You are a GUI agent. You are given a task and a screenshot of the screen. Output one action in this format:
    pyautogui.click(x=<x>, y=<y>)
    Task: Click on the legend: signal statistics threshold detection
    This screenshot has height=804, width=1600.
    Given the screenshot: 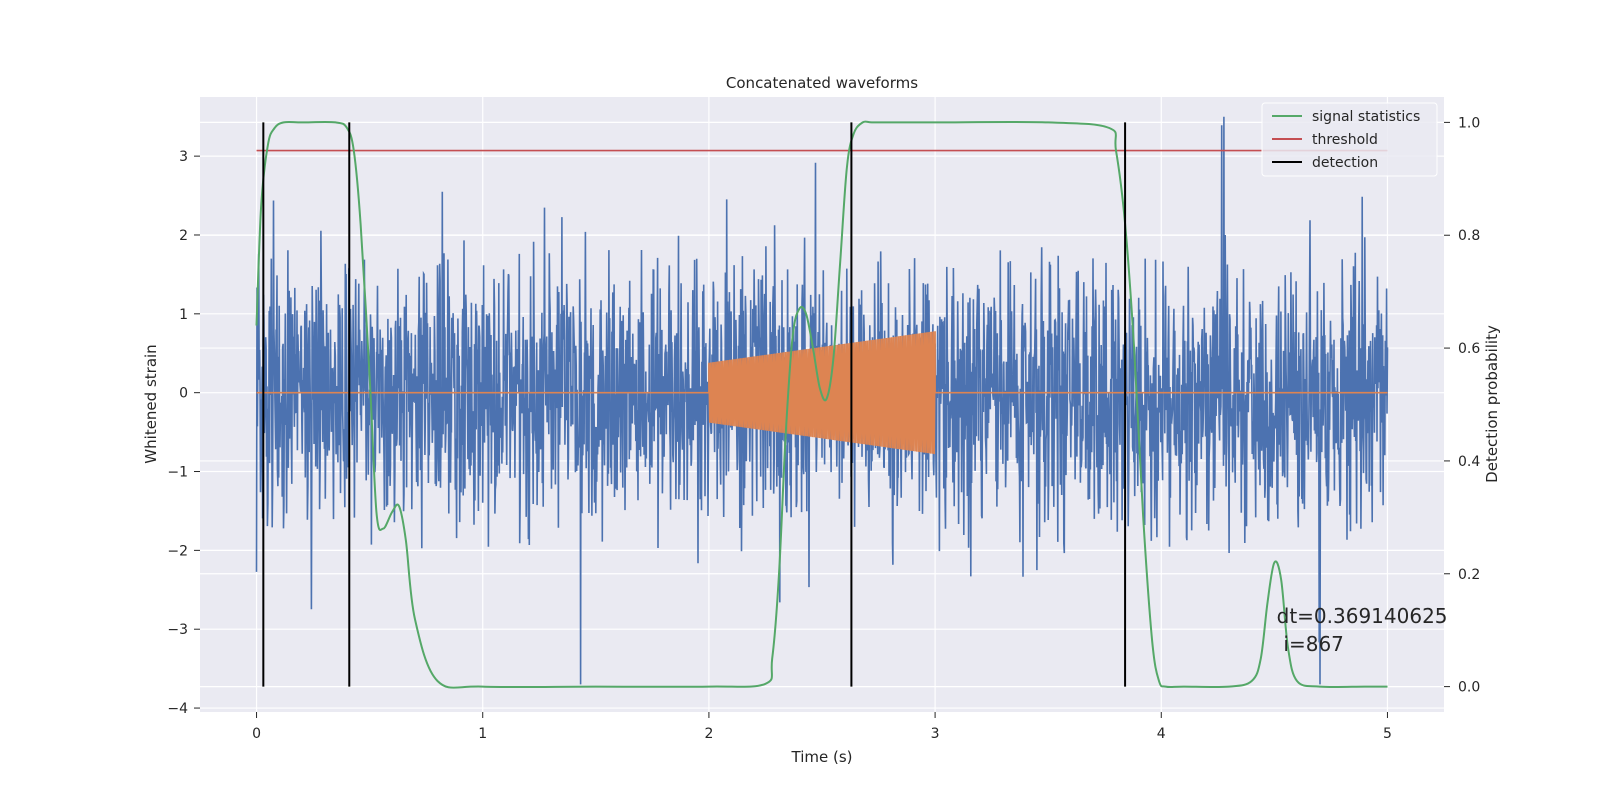 What is the action you would take?
    pyautogui.click(x=1349, y=139)
    